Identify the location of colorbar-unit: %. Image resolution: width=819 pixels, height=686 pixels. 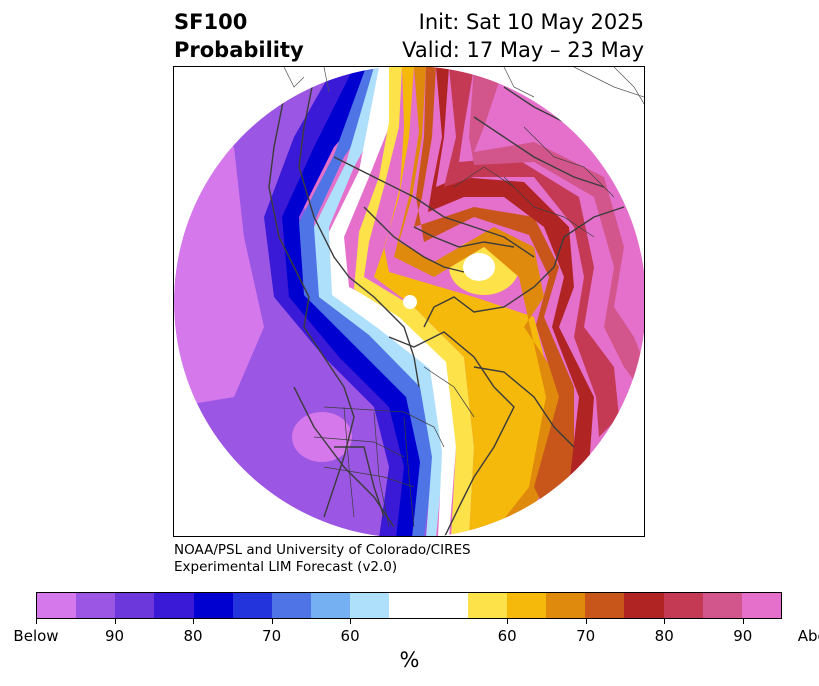
(409, 660).